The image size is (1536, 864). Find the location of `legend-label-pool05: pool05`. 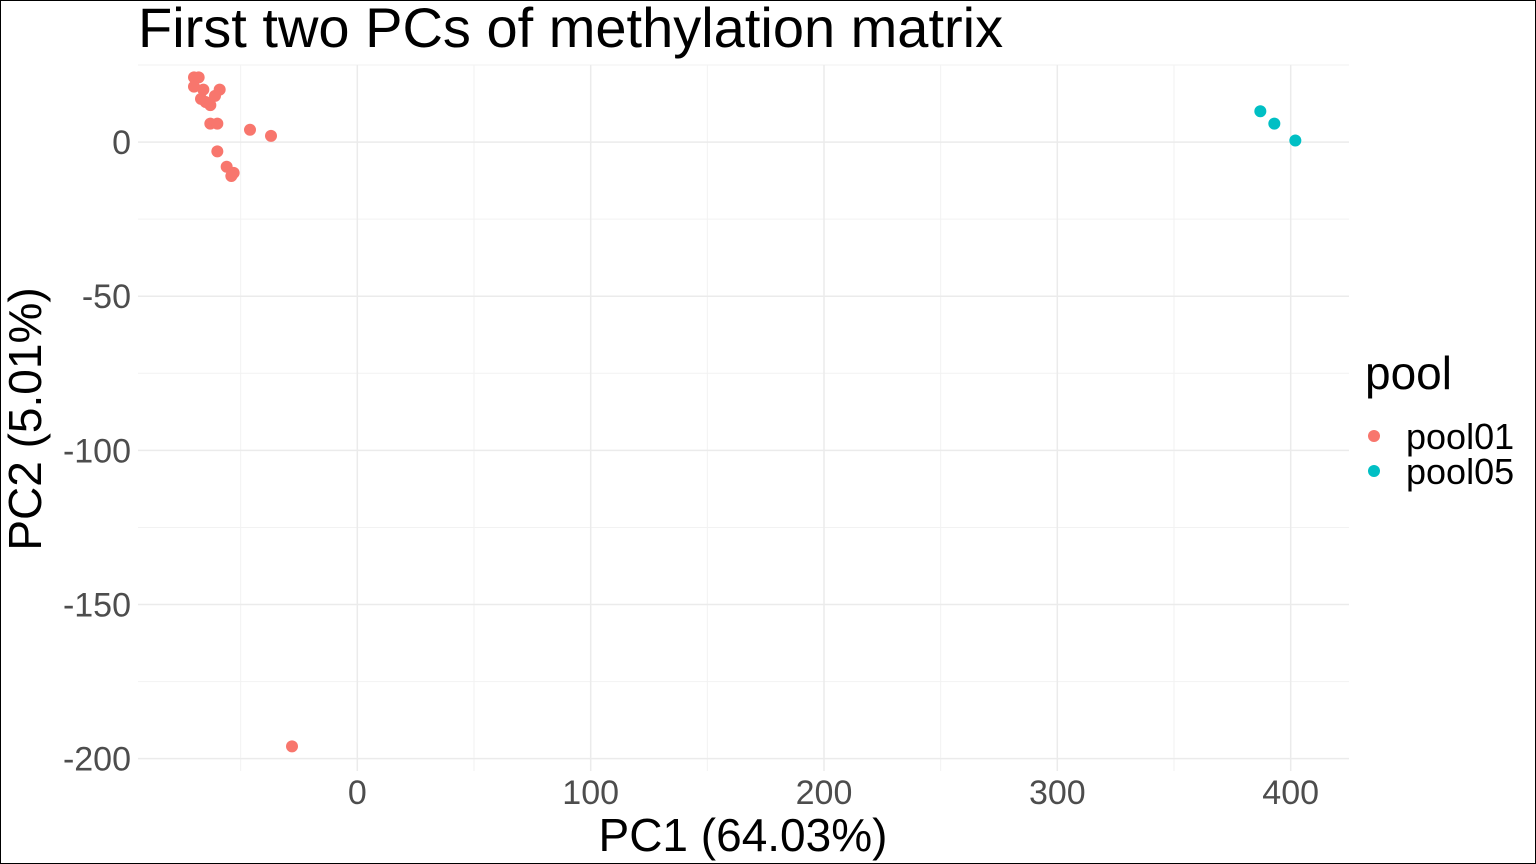

legend-label-pool05: pool05 is located at coordinates (1460, 471).